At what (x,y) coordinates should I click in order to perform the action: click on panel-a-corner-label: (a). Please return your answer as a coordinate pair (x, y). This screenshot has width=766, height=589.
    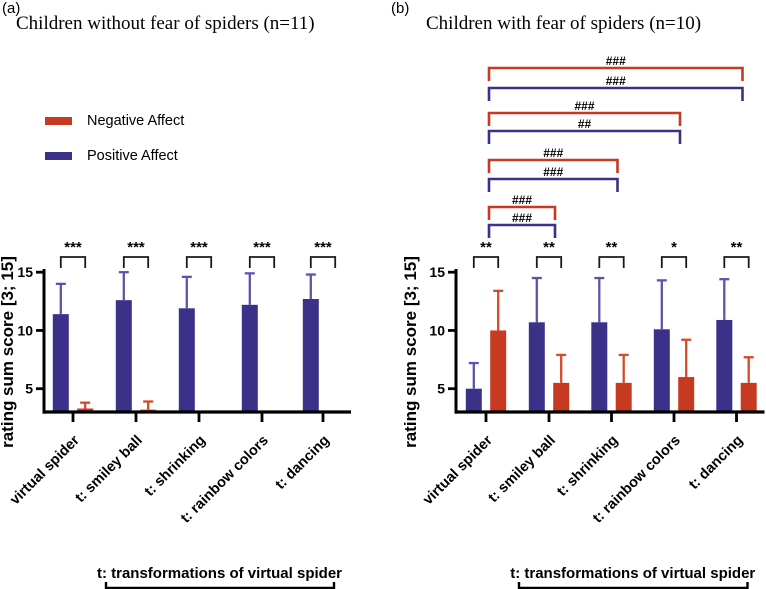
    Looking at the image, I should click on (11, 8).